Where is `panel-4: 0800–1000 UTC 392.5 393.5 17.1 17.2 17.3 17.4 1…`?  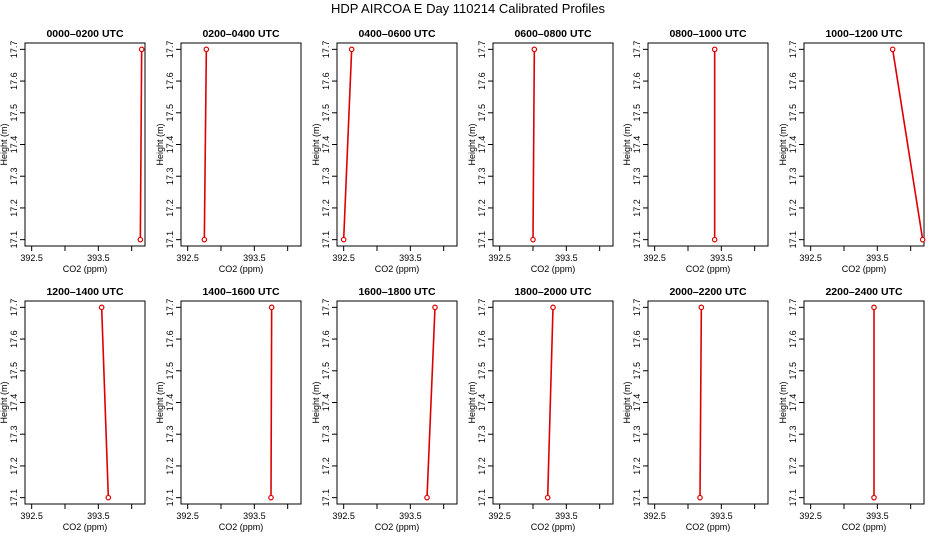 panel-4: 0800–1000 UTC 392.5 393.5 17.1 17.2 17.3 17.4 1… is located at coordinates (695, 151).